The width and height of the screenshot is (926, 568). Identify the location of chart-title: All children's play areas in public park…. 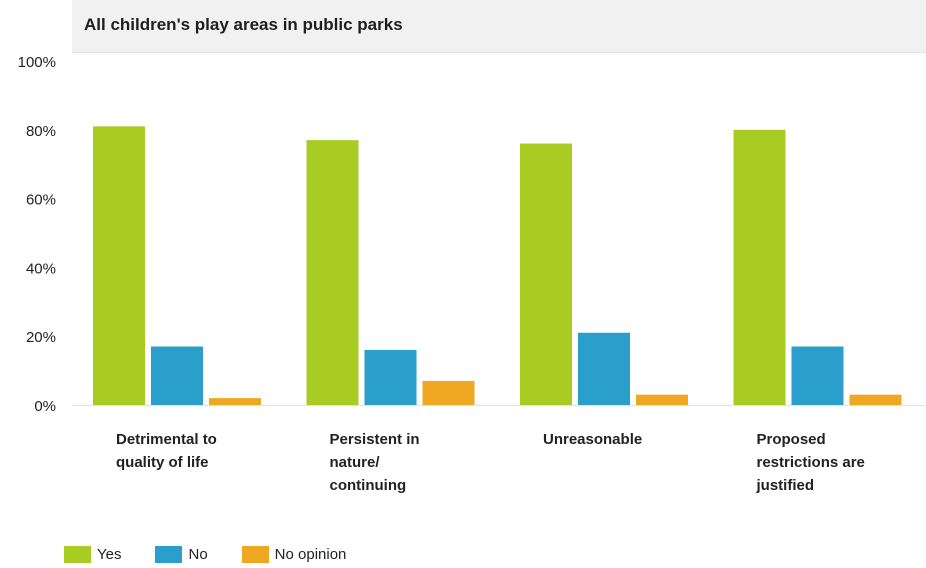
(243, 24).